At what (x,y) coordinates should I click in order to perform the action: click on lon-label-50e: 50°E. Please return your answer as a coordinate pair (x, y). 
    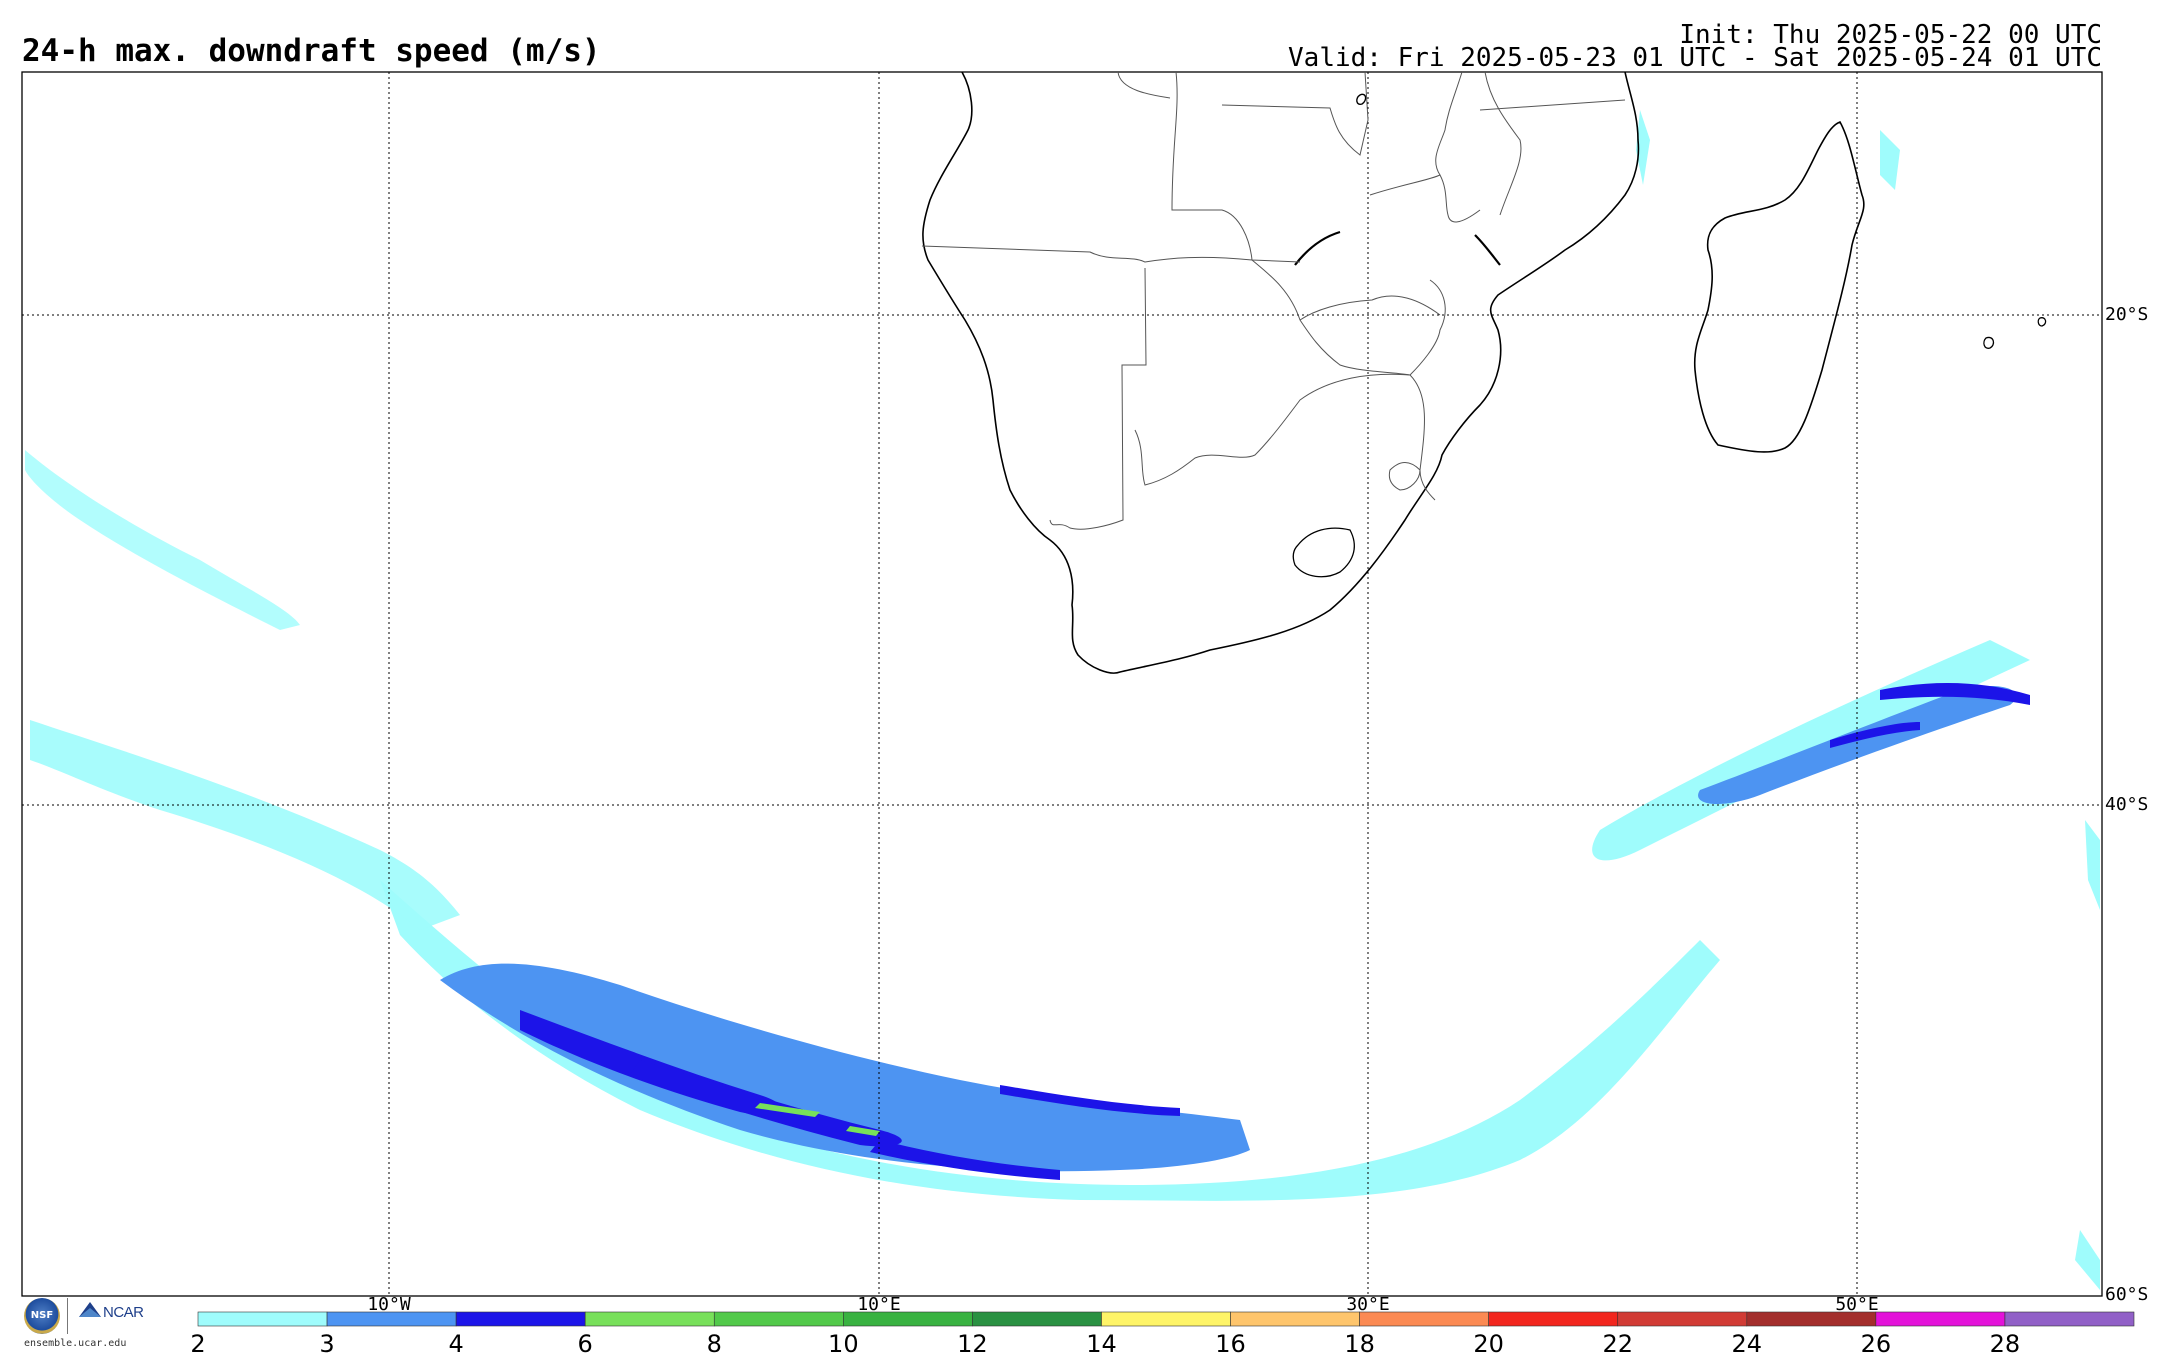
    Looking at the image, I should click on (1856, 1304).